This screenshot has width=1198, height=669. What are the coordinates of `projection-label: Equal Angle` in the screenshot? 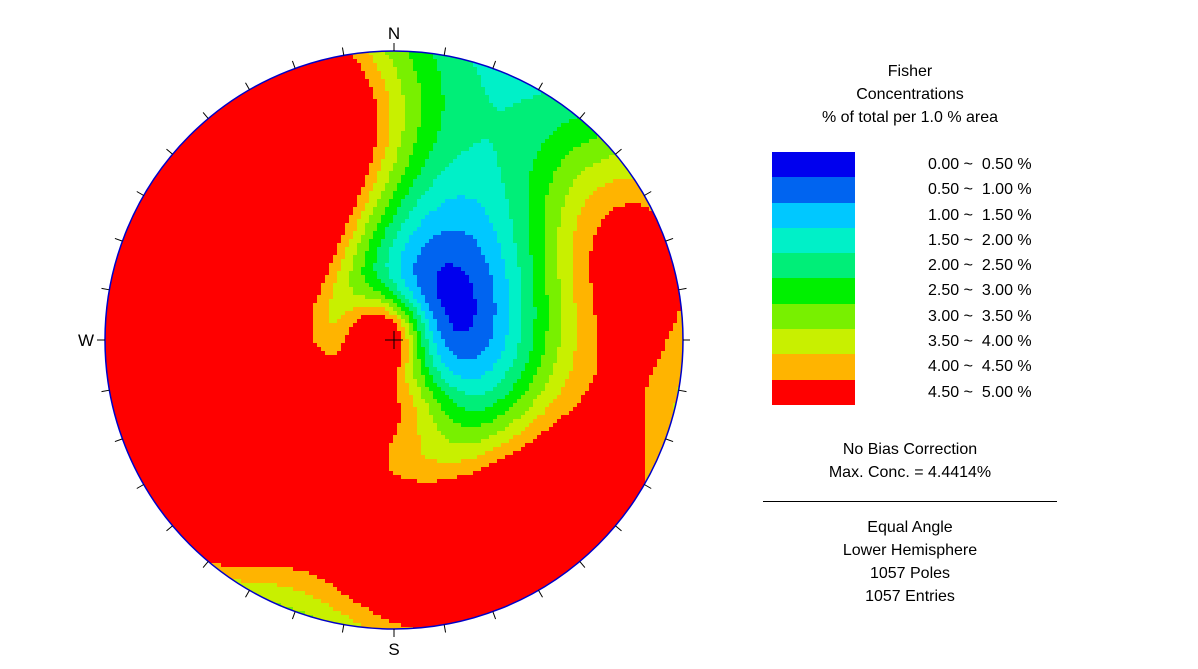 It's located at (910, 527).